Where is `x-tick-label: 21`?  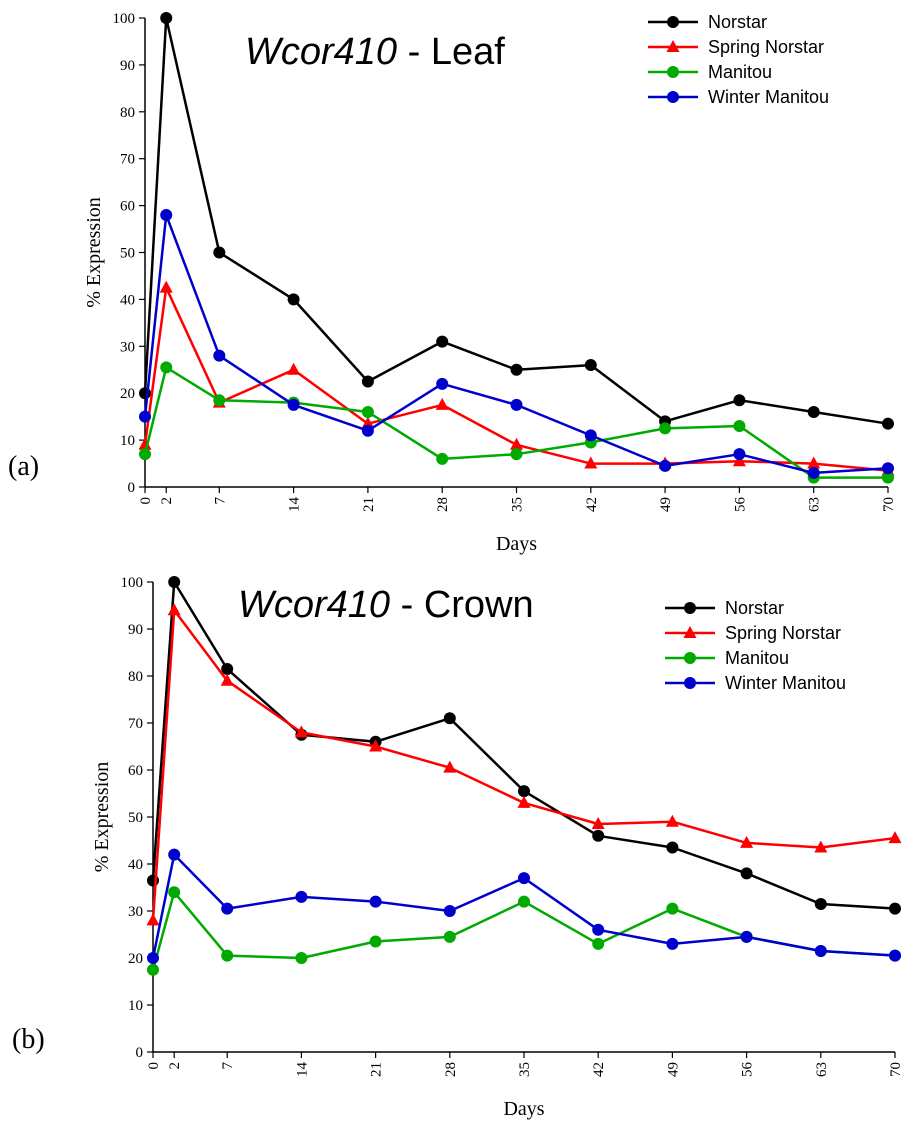 x-tick-label: 21 is located at coordinates (369, 504).